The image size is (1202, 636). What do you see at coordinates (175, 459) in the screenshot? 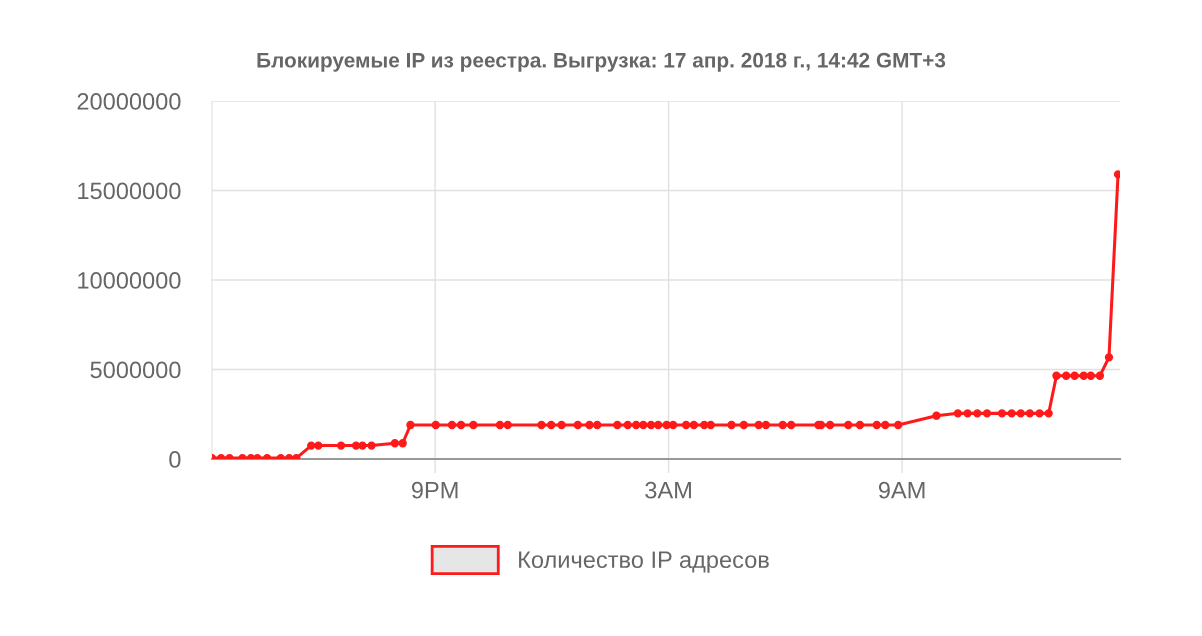
I see `y-tick-label: 0` at bounding box center [175, 459].